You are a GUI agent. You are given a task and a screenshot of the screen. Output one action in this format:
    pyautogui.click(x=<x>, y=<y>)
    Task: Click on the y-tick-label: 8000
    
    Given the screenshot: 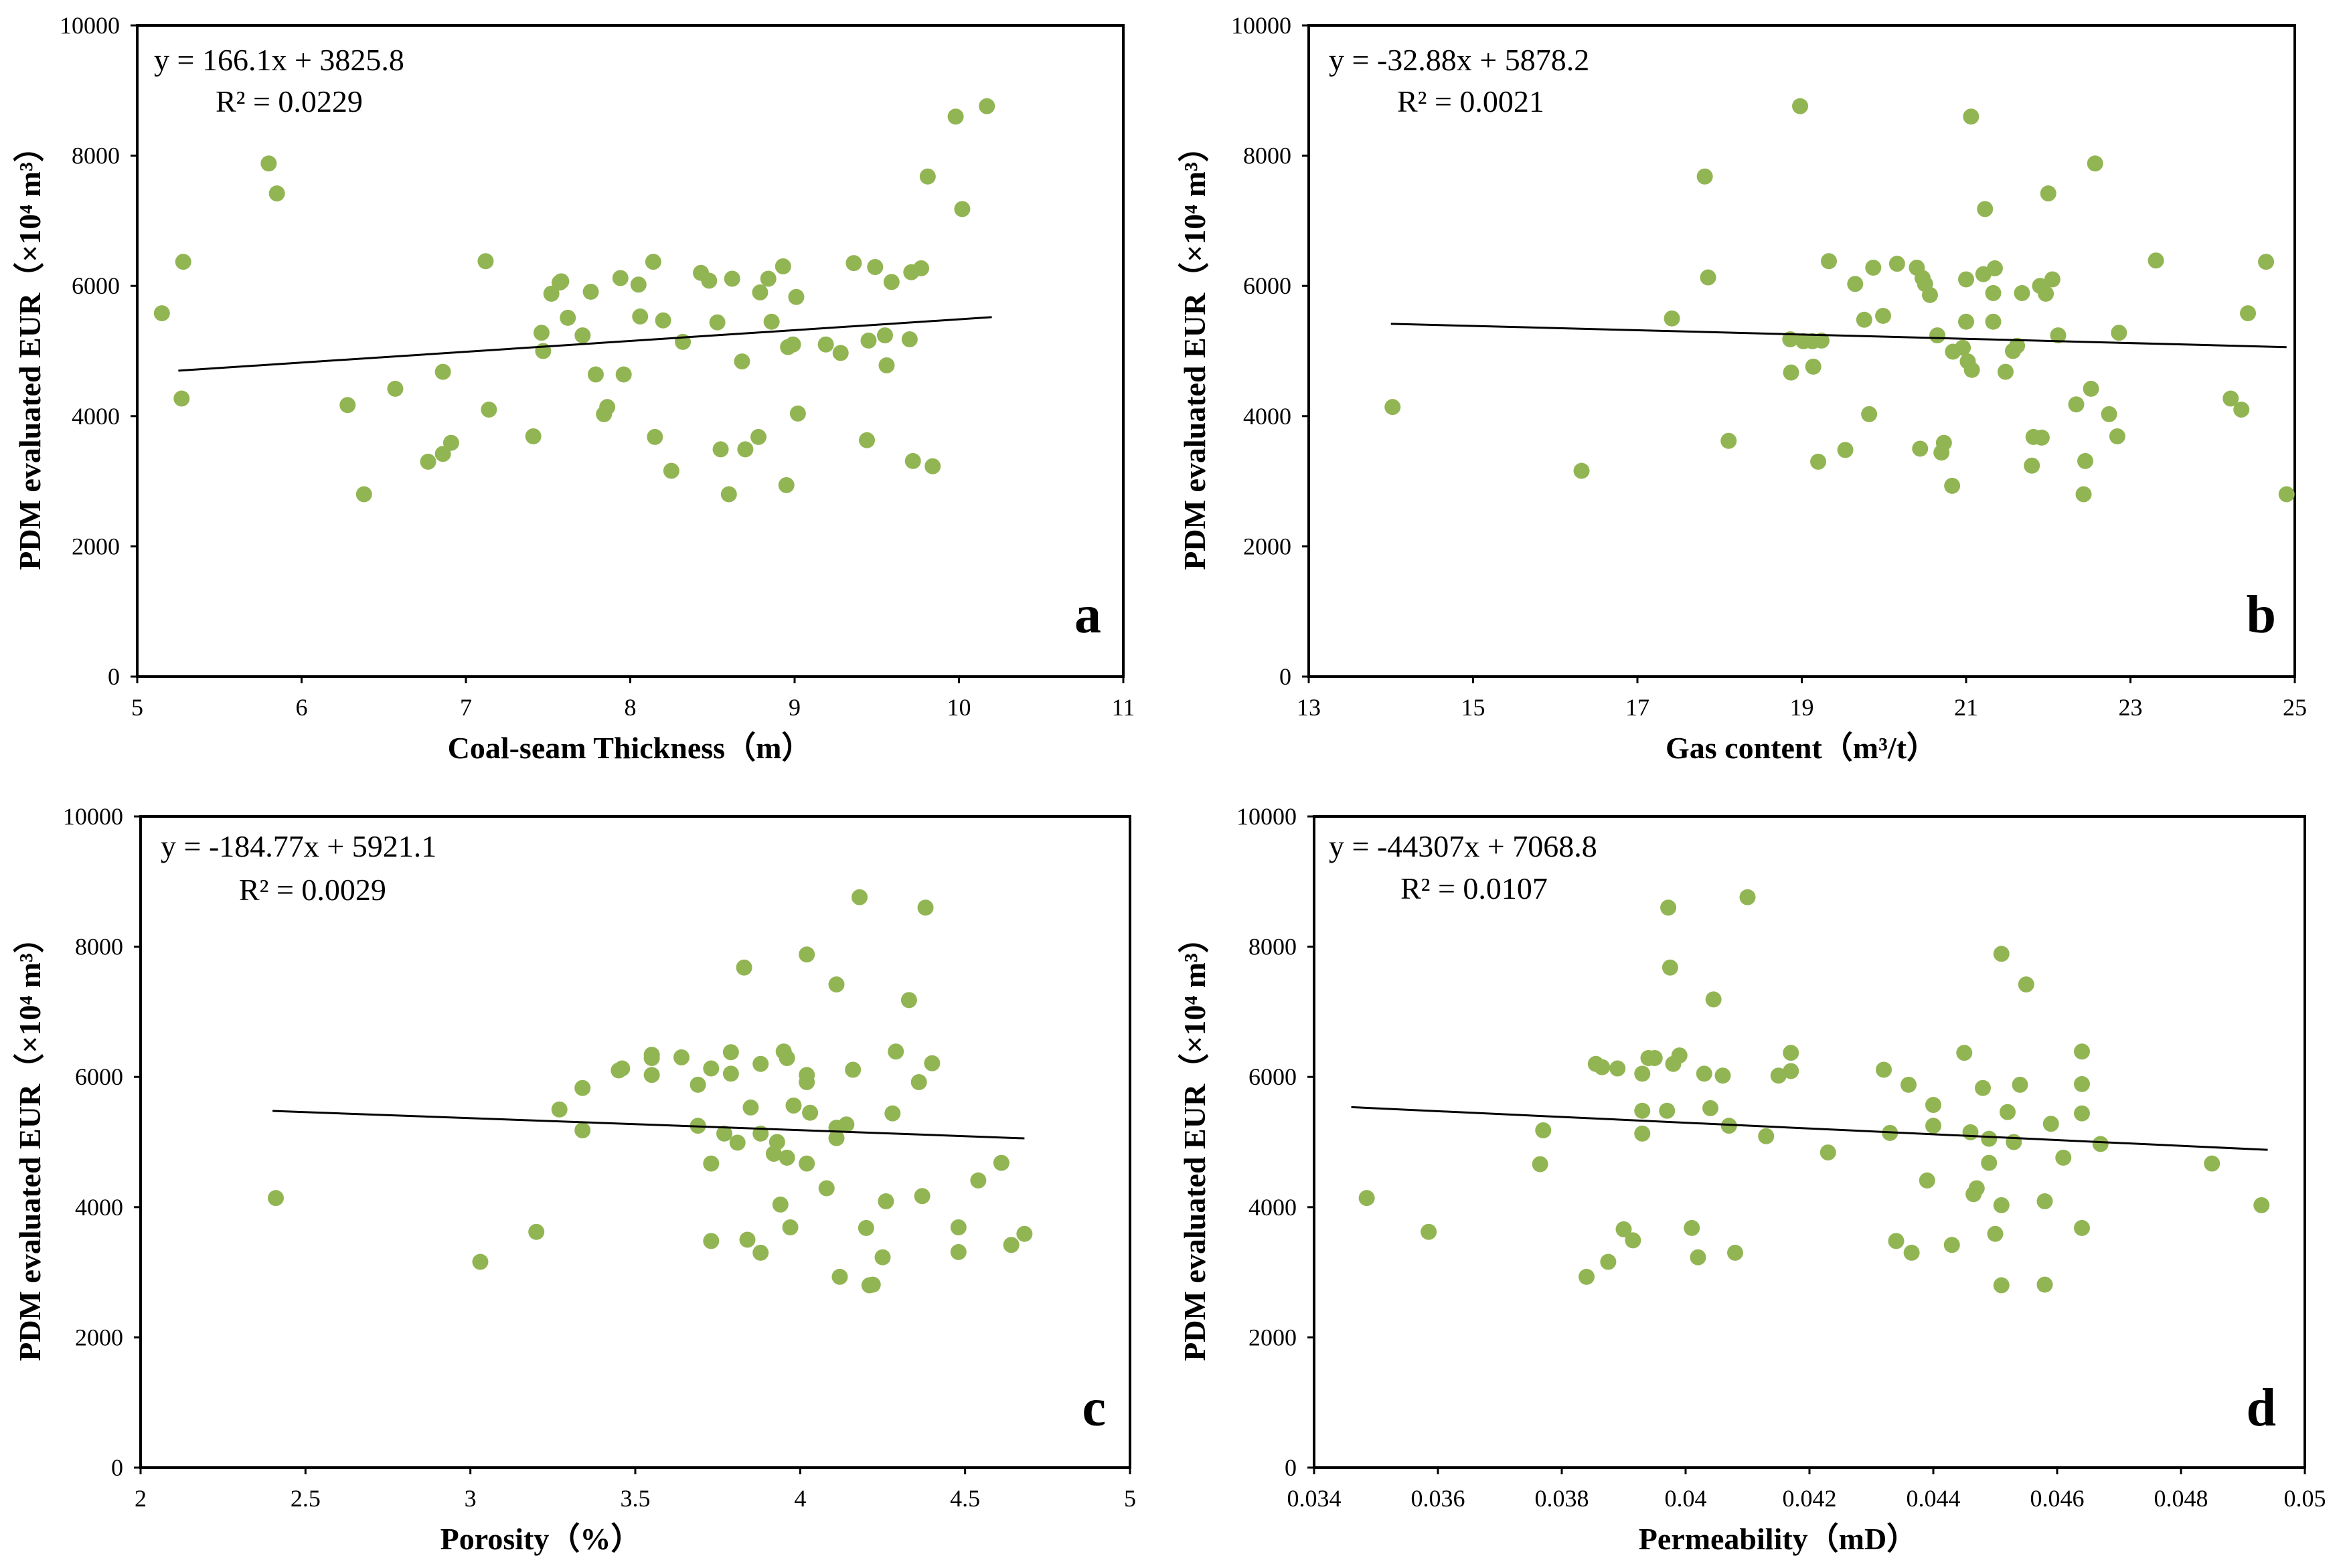 What is the action you would take?
    pyautogui.click(x=99, y=947)
    